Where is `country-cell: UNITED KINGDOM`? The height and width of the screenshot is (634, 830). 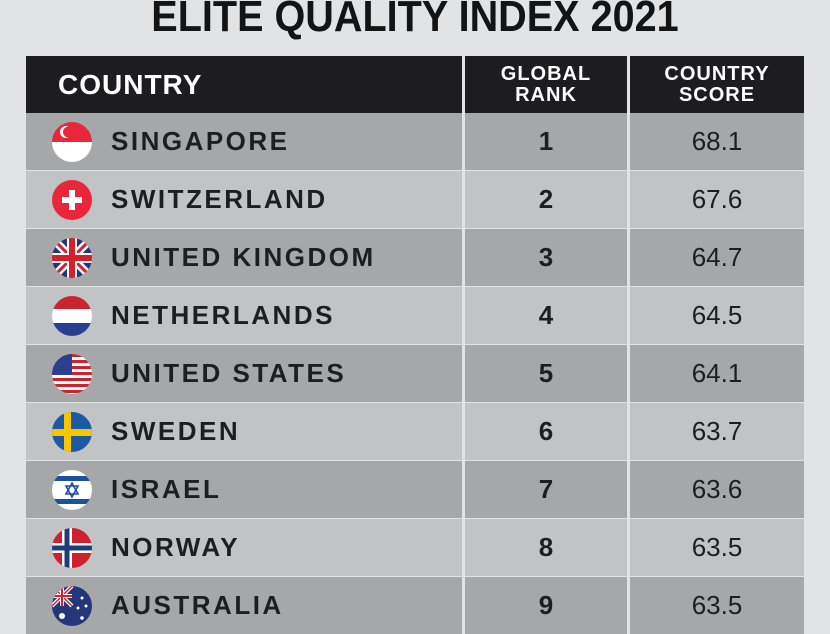
country-cell: UNITED KINGDOM is located at coordinates (244, 257).